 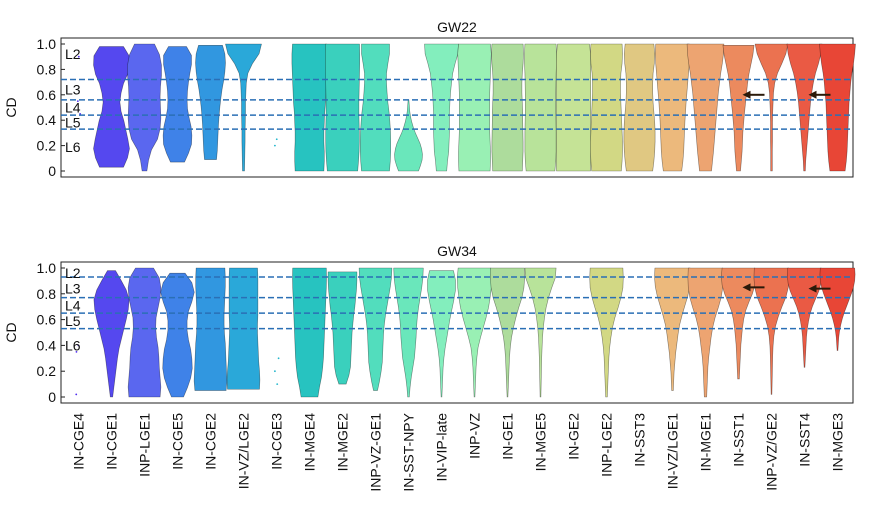 What do you see at coordinates (409, 451) in the screenshot?
I see `x-tick-label: IN-SST-NPY` at bounding box center [409, 451].